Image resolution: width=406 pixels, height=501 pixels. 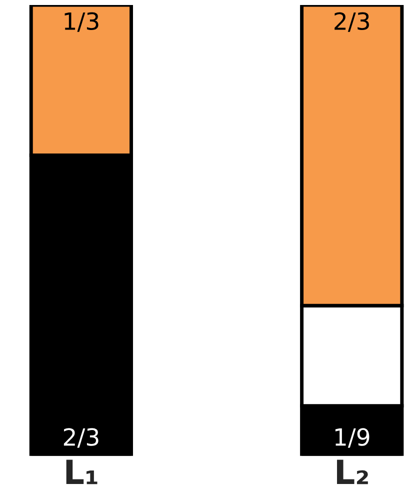 What do you see at coordinates (81, 22) in the screenshot?
I see `data-label: 1/3` at bounding box center [81, 22].